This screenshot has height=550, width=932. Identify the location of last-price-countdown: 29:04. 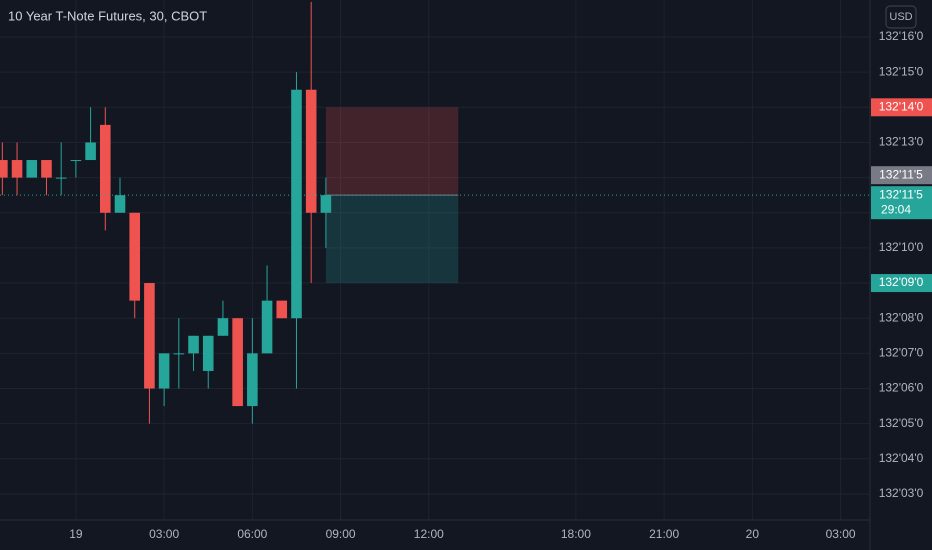
(896, 209).